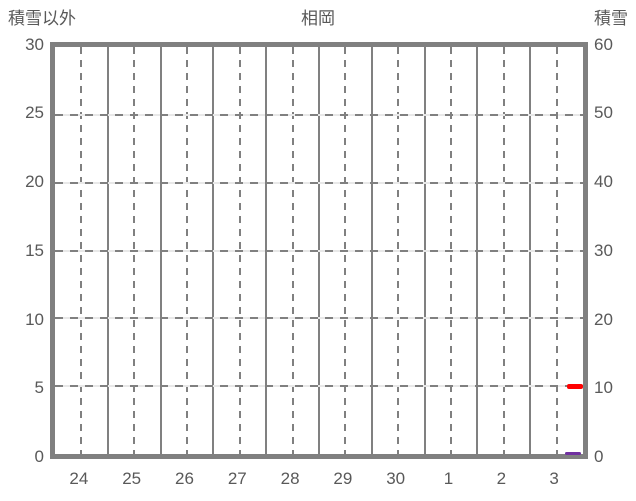  Describe the element at coordinates (603, 250) in the screenshot. I see `right-axis-tick-label: 30` at that location.